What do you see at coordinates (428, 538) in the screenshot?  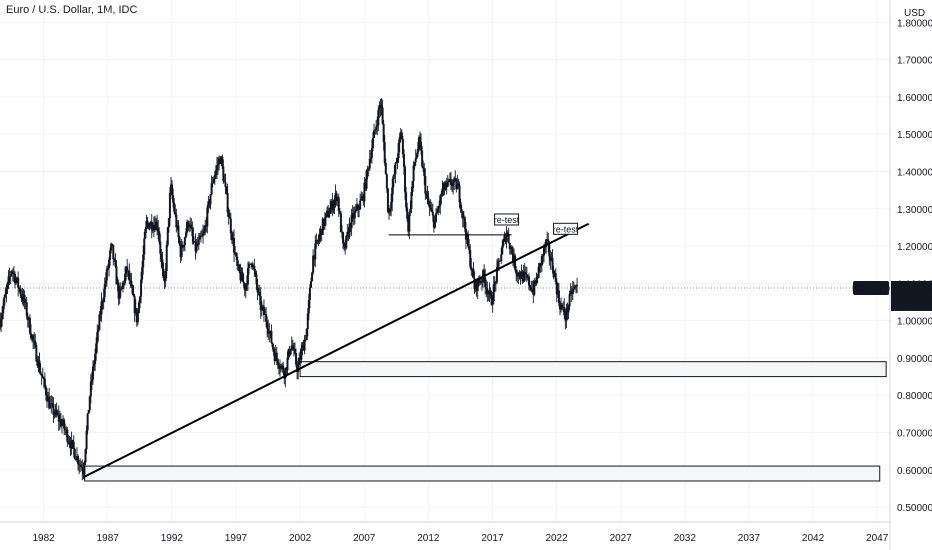 I see `time-axis-tick-label: 2012` at bounding box center [428, 538].